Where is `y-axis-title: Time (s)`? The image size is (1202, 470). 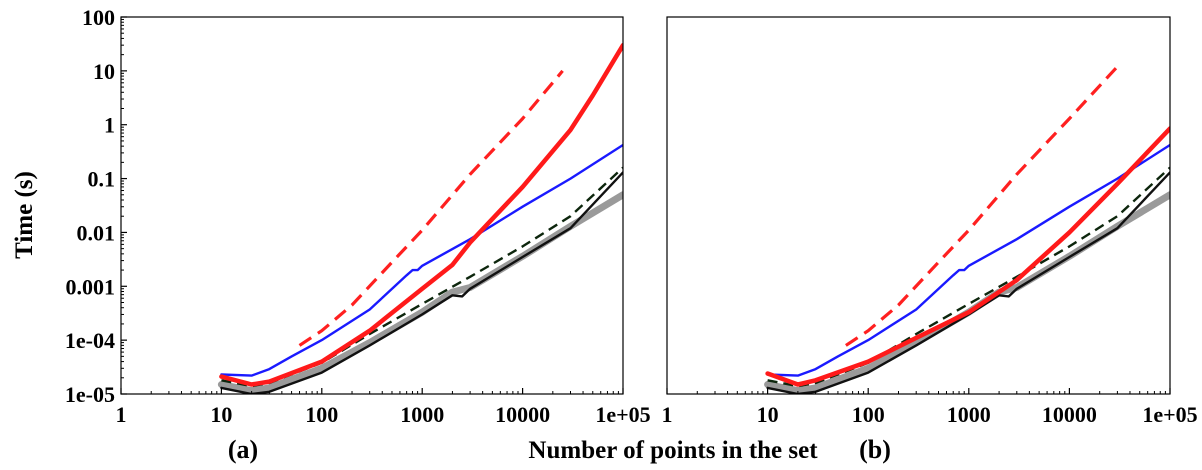
y-axis-title: Time (s) is located at coordinates (24, 215).